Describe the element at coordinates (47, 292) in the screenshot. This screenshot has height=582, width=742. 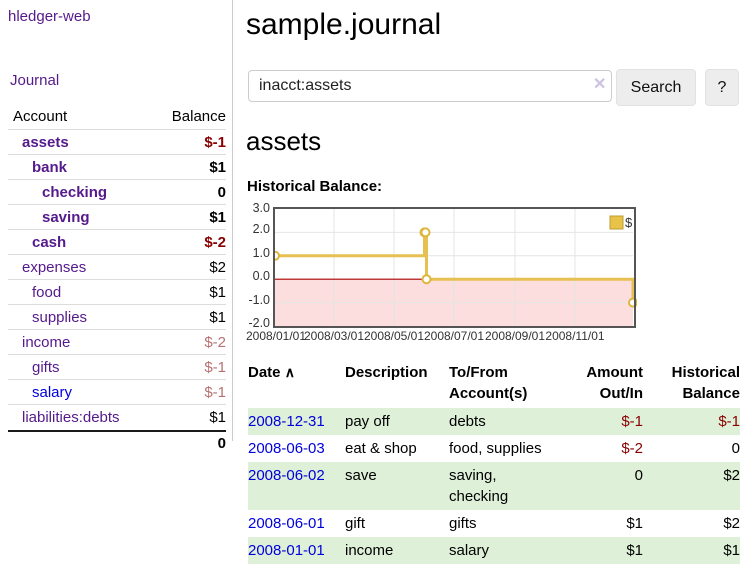
I see `account-link-food: food` at that location.